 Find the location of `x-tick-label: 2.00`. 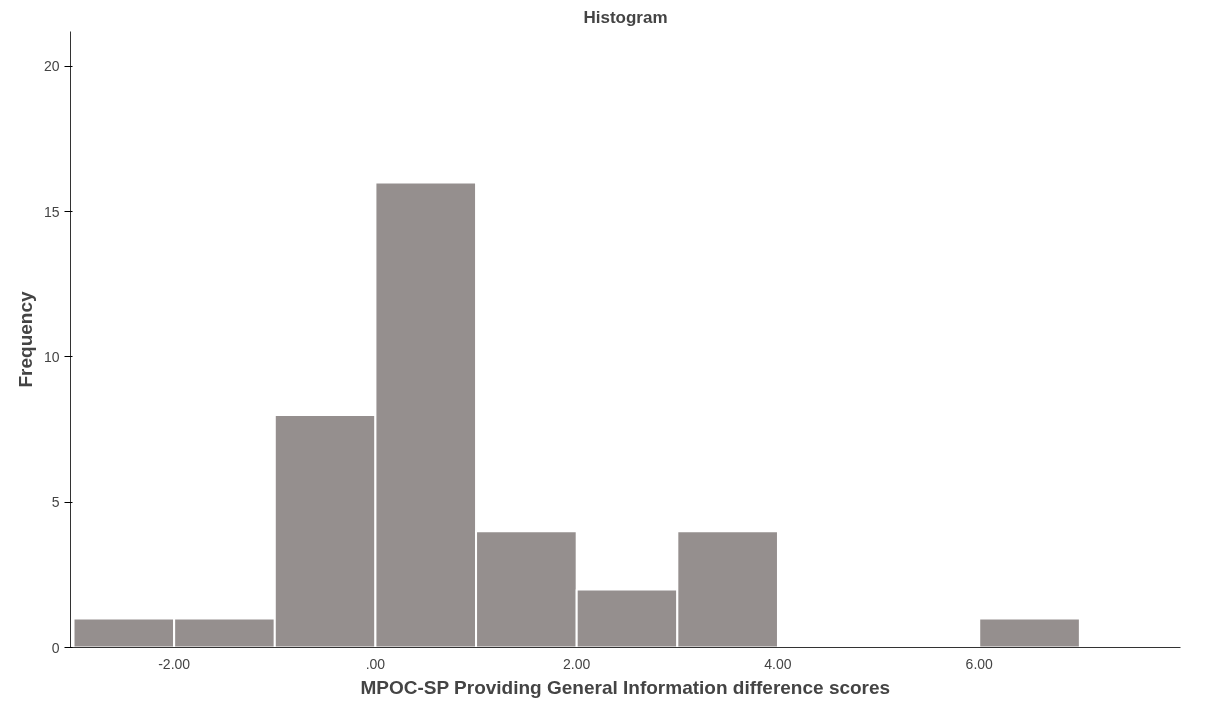

x-tick-label: 2.00 is located at coordinates (577, 663).